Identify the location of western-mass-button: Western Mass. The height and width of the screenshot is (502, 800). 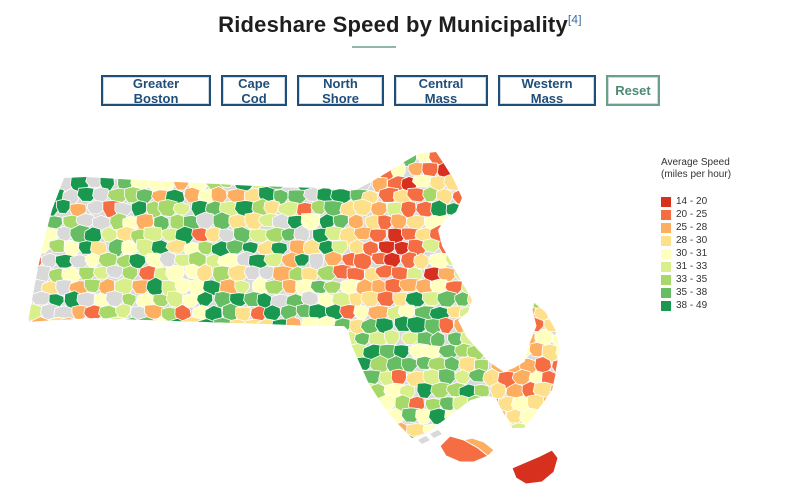
(547, 90).